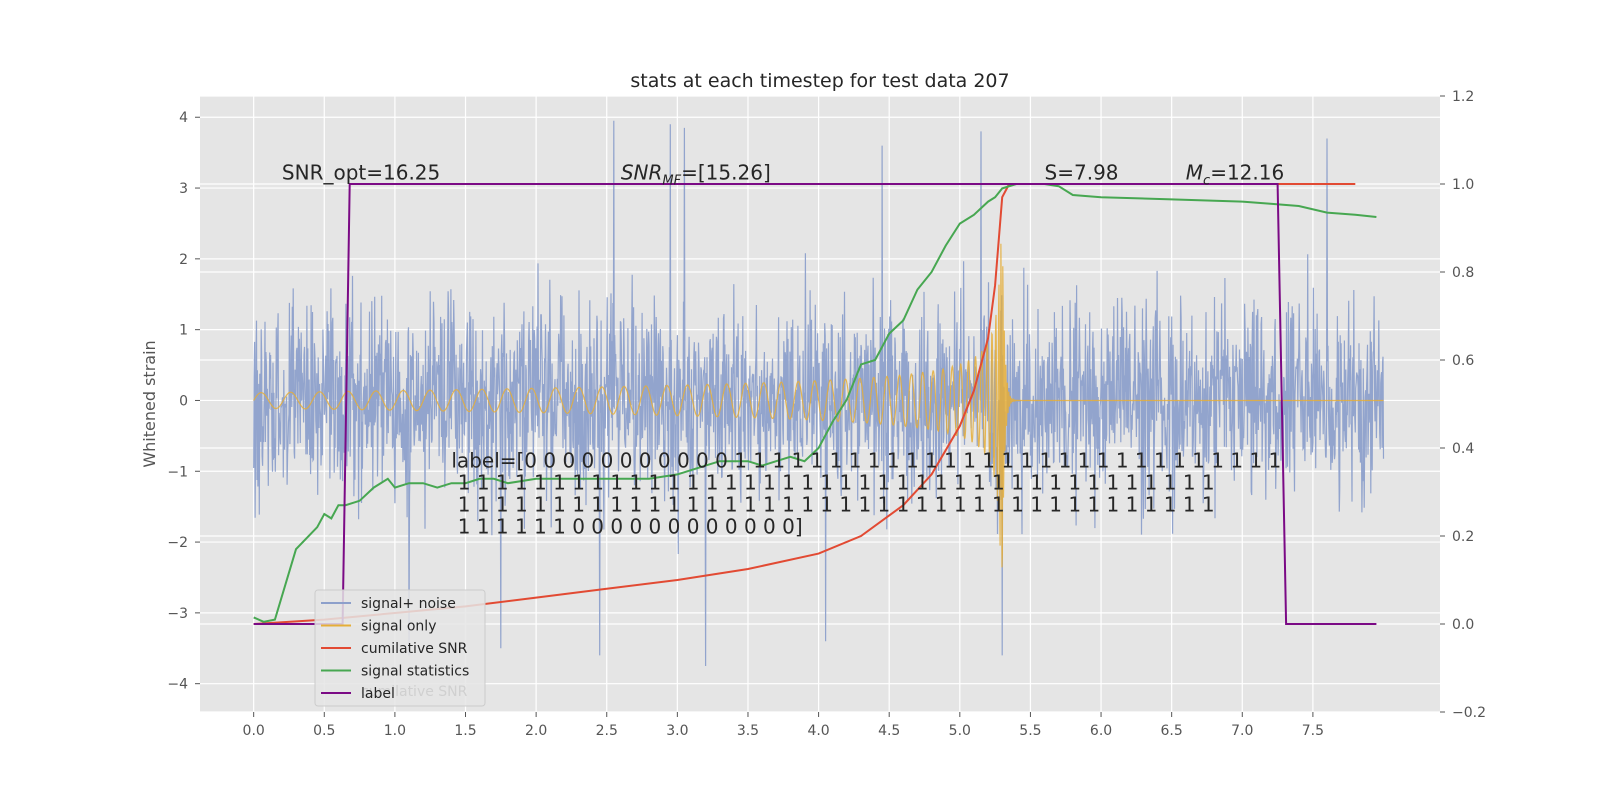 The height and width of the screenshot is (800, 1600). Describe the element at coordinates (819, 81) in the screenshot. I see `chart-title: stats at each timestep for test data 207` at that location.